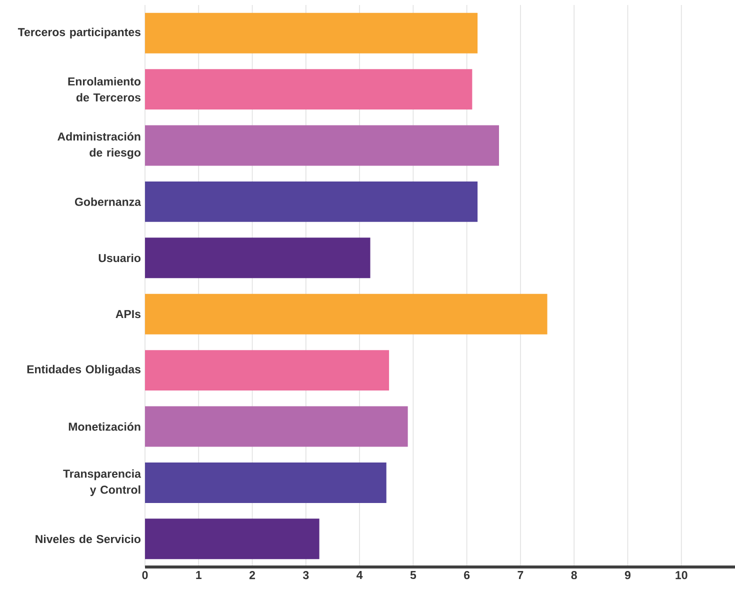  What do you see at coordinates (102, 482) in the screenshot?
I see `y-tick-label: Transparencia y Control` at bounding box center [102, 482].